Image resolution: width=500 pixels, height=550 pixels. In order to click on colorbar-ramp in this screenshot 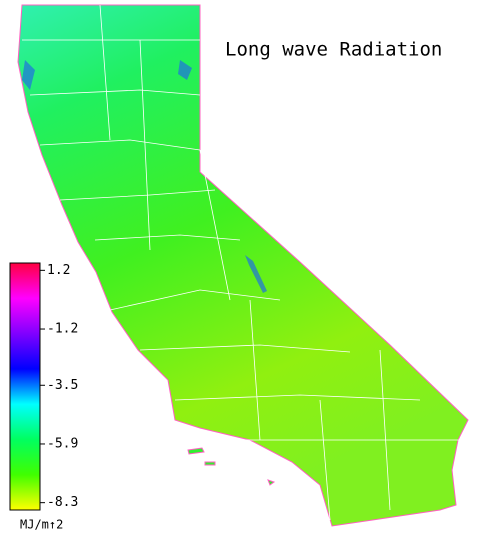, I will do `click(25, 386)`.